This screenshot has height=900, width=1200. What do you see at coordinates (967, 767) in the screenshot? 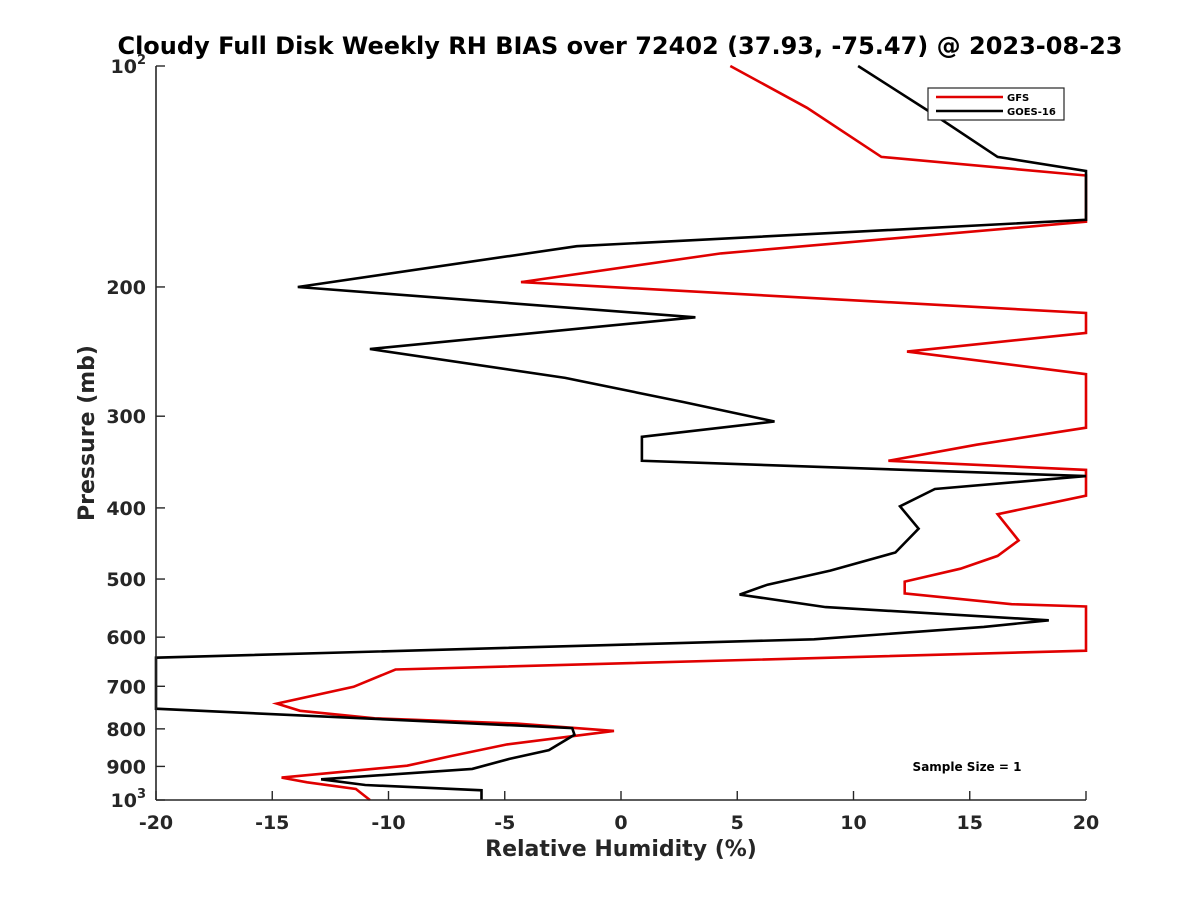
I see `sample-size-annotation: Sample Size = 1` at bounding box center [967, 767].